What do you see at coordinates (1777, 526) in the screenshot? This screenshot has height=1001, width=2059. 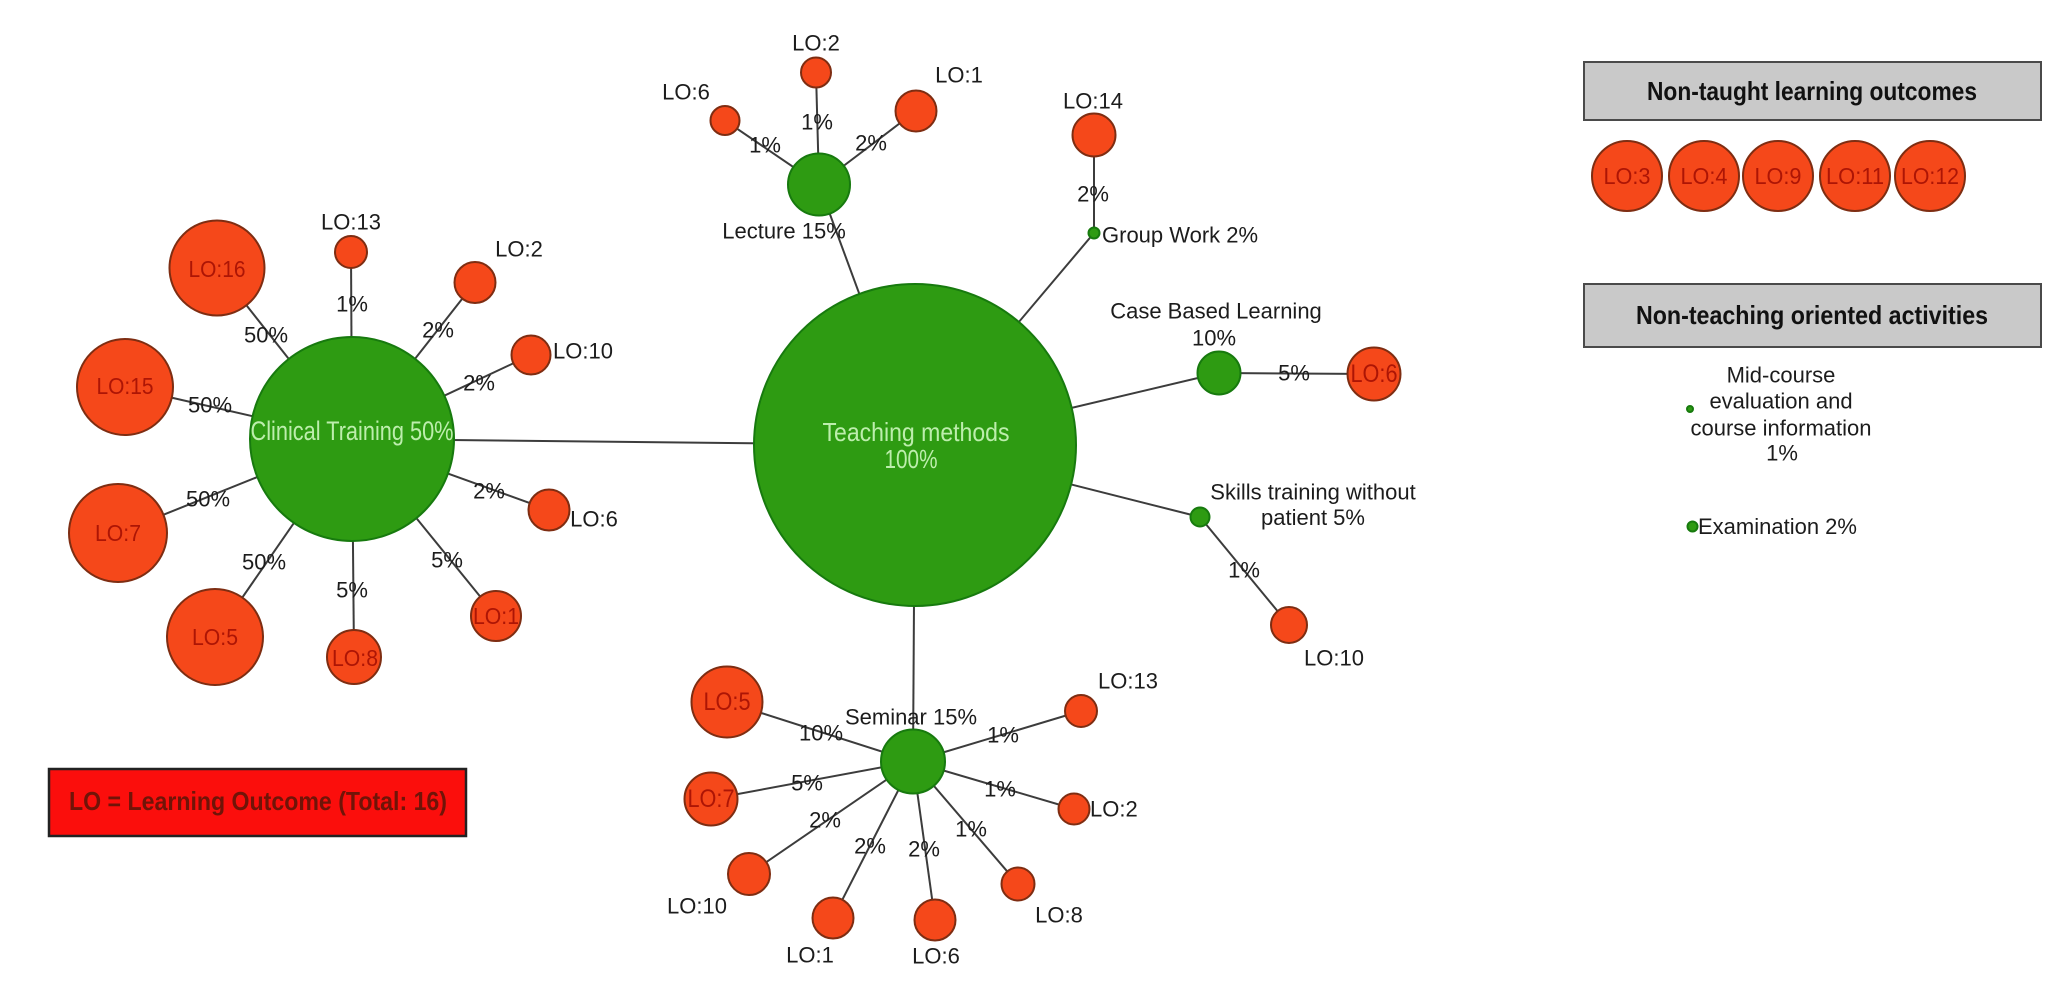 I see `svg-text: Examination 2%` at bounding box center [1777, 526].